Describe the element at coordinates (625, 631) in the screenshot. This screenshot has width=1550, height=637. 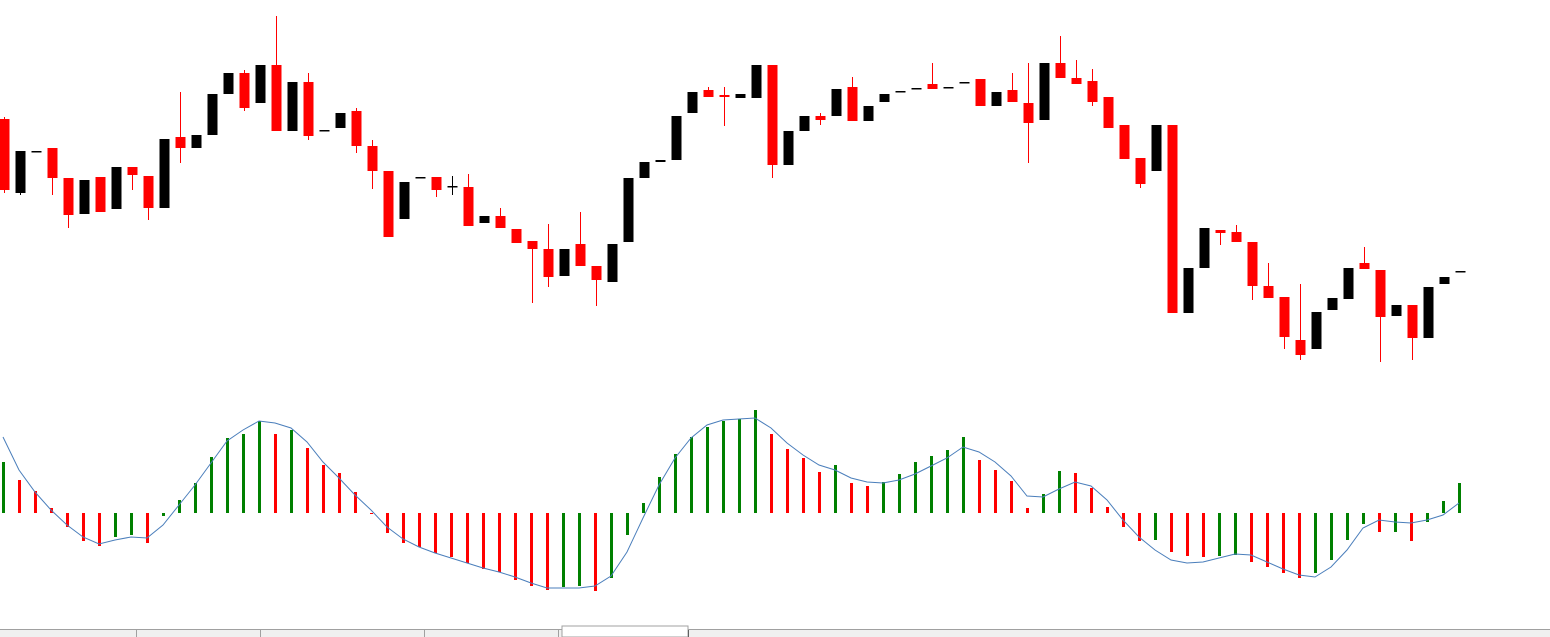
I see `active-tab` at that location.